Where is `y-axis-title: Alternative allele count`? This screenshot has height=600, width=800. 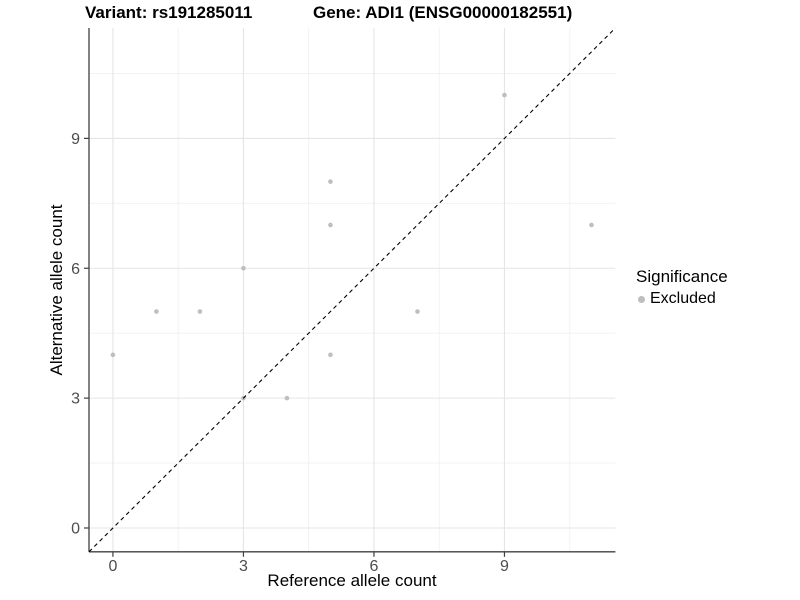
y-axis-title: Alternative allele count is located at coordinates (56, 290).